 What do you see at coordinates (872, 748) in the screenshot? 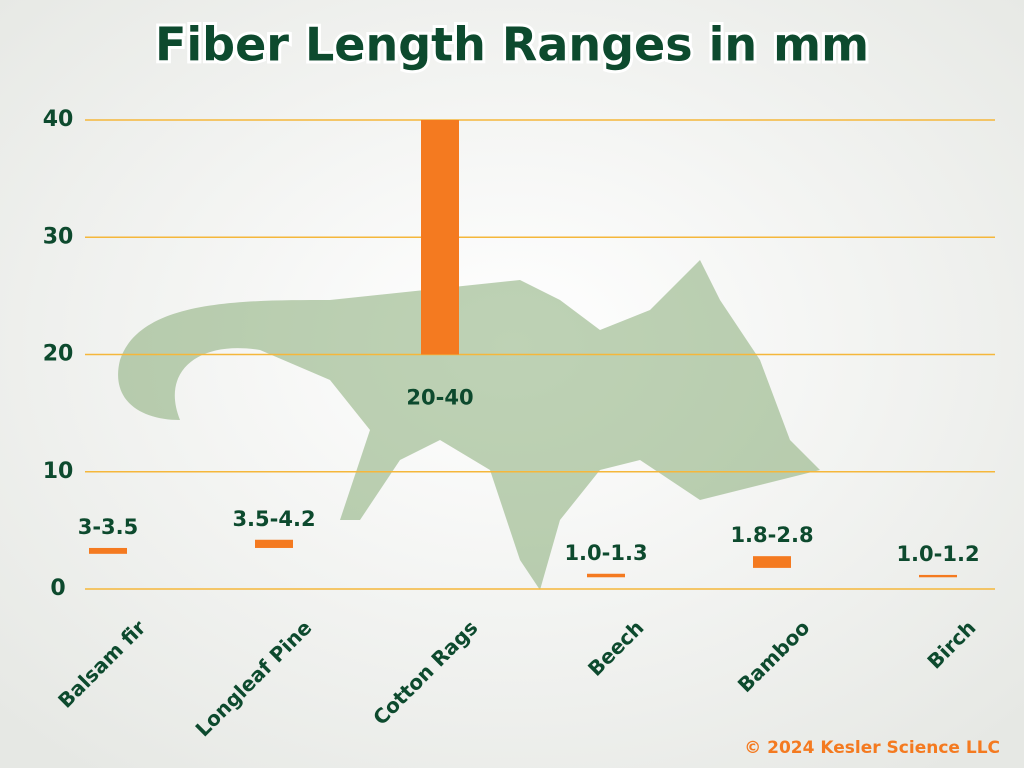
I see `footer: © 2024 Kesler Science LLC` at bounding box center [872, 748].